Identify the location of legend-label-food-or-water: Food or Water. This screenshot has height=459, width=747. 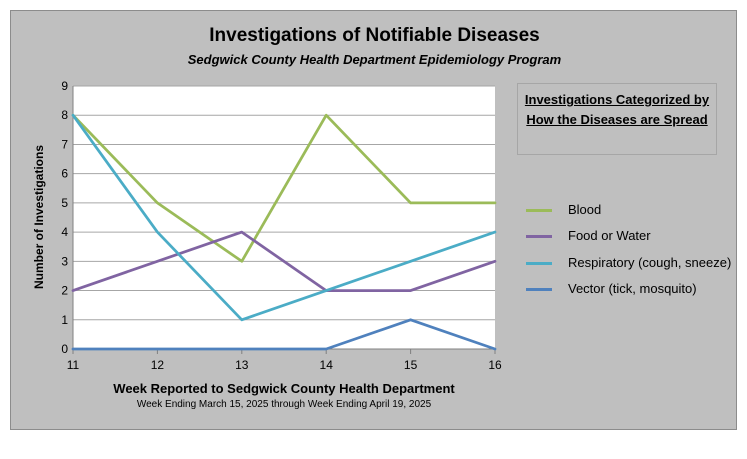
(609, 235).